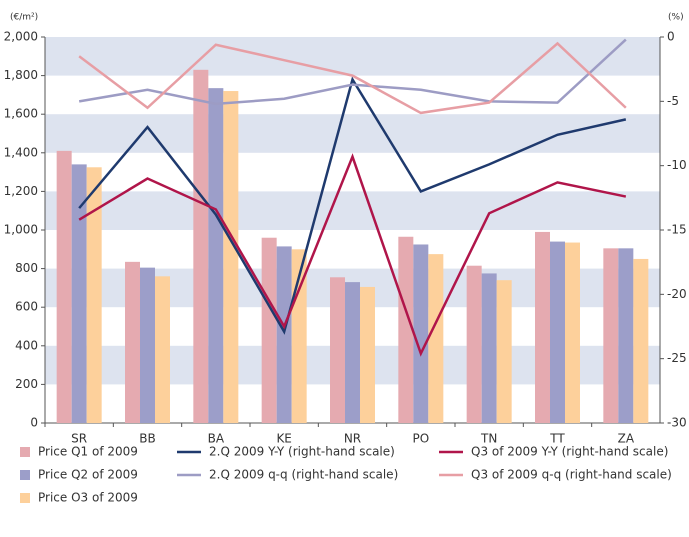 This screenshot has height=537, width=689. Describe the element at coordinates (673, 101) in the screenshot. I see `y2-tick-label: -5` at that location.